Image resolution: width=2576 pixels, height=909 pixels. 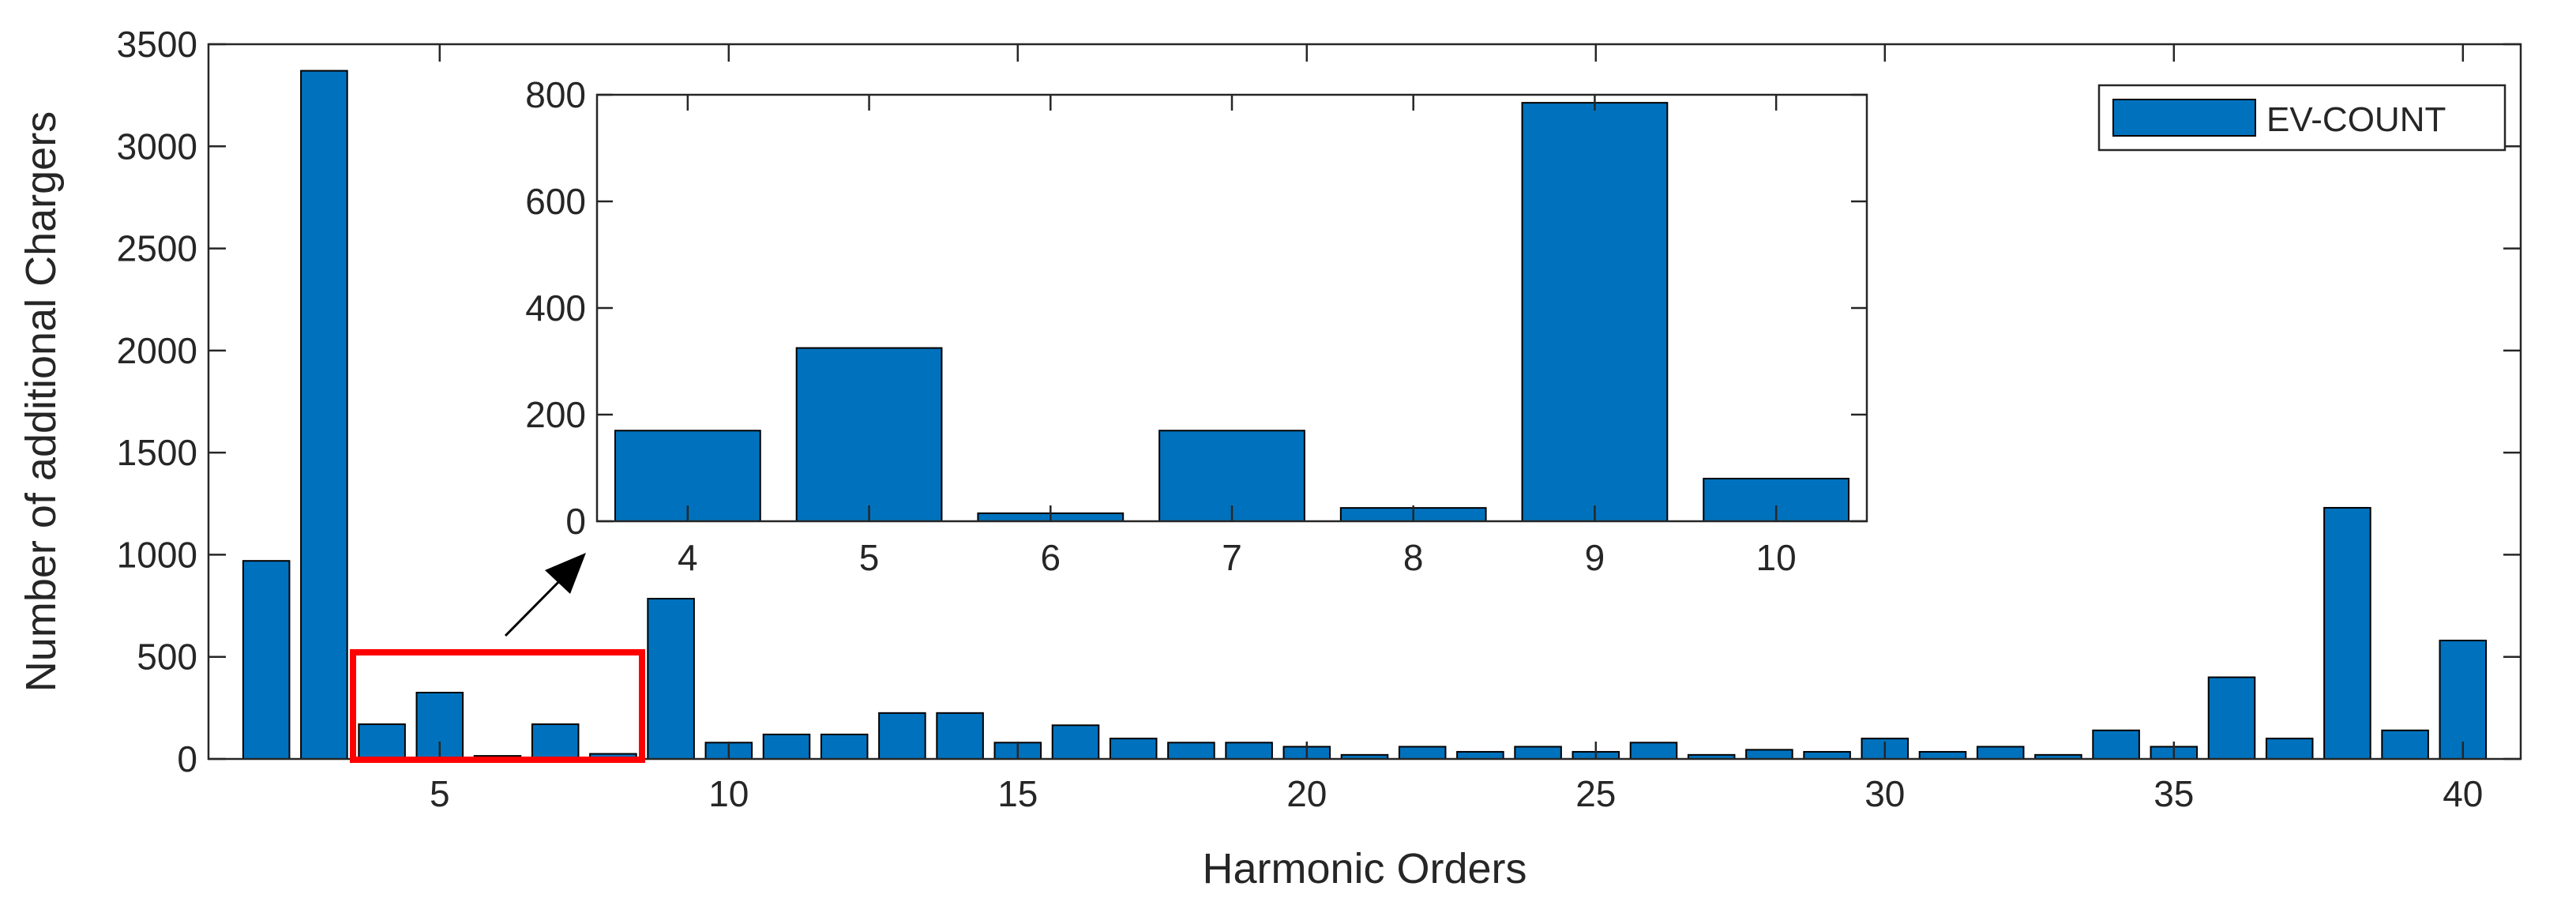 What do you see at coordinates (786, 747) in the screenshot?
I see `bar-h11` at bounding box center [786, 747].